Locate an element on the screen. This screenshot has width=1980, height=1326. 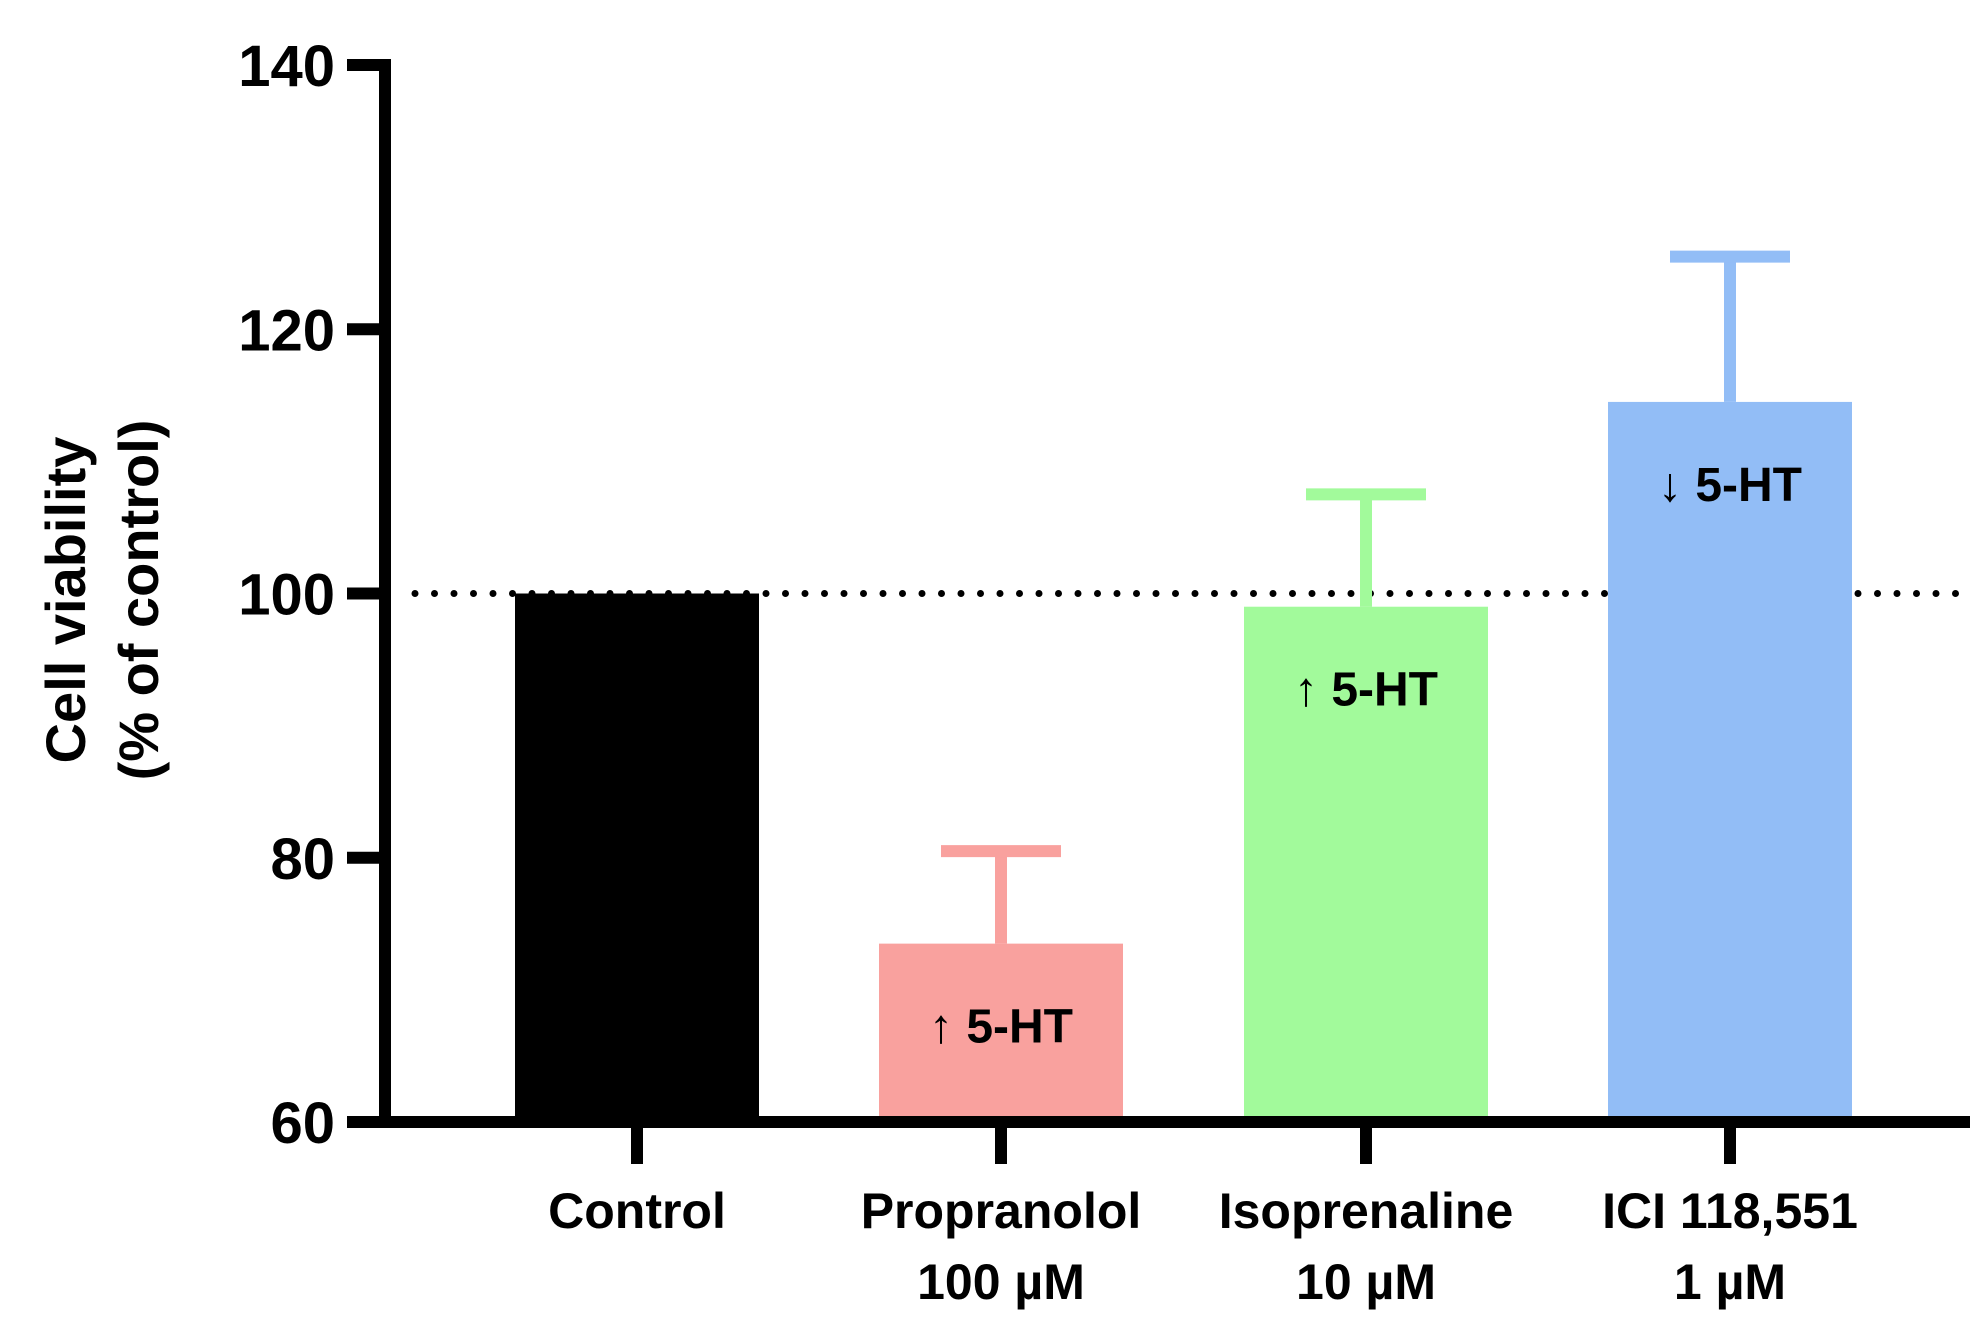
y-tick-label: 100 is located at coordinates (286, 595).